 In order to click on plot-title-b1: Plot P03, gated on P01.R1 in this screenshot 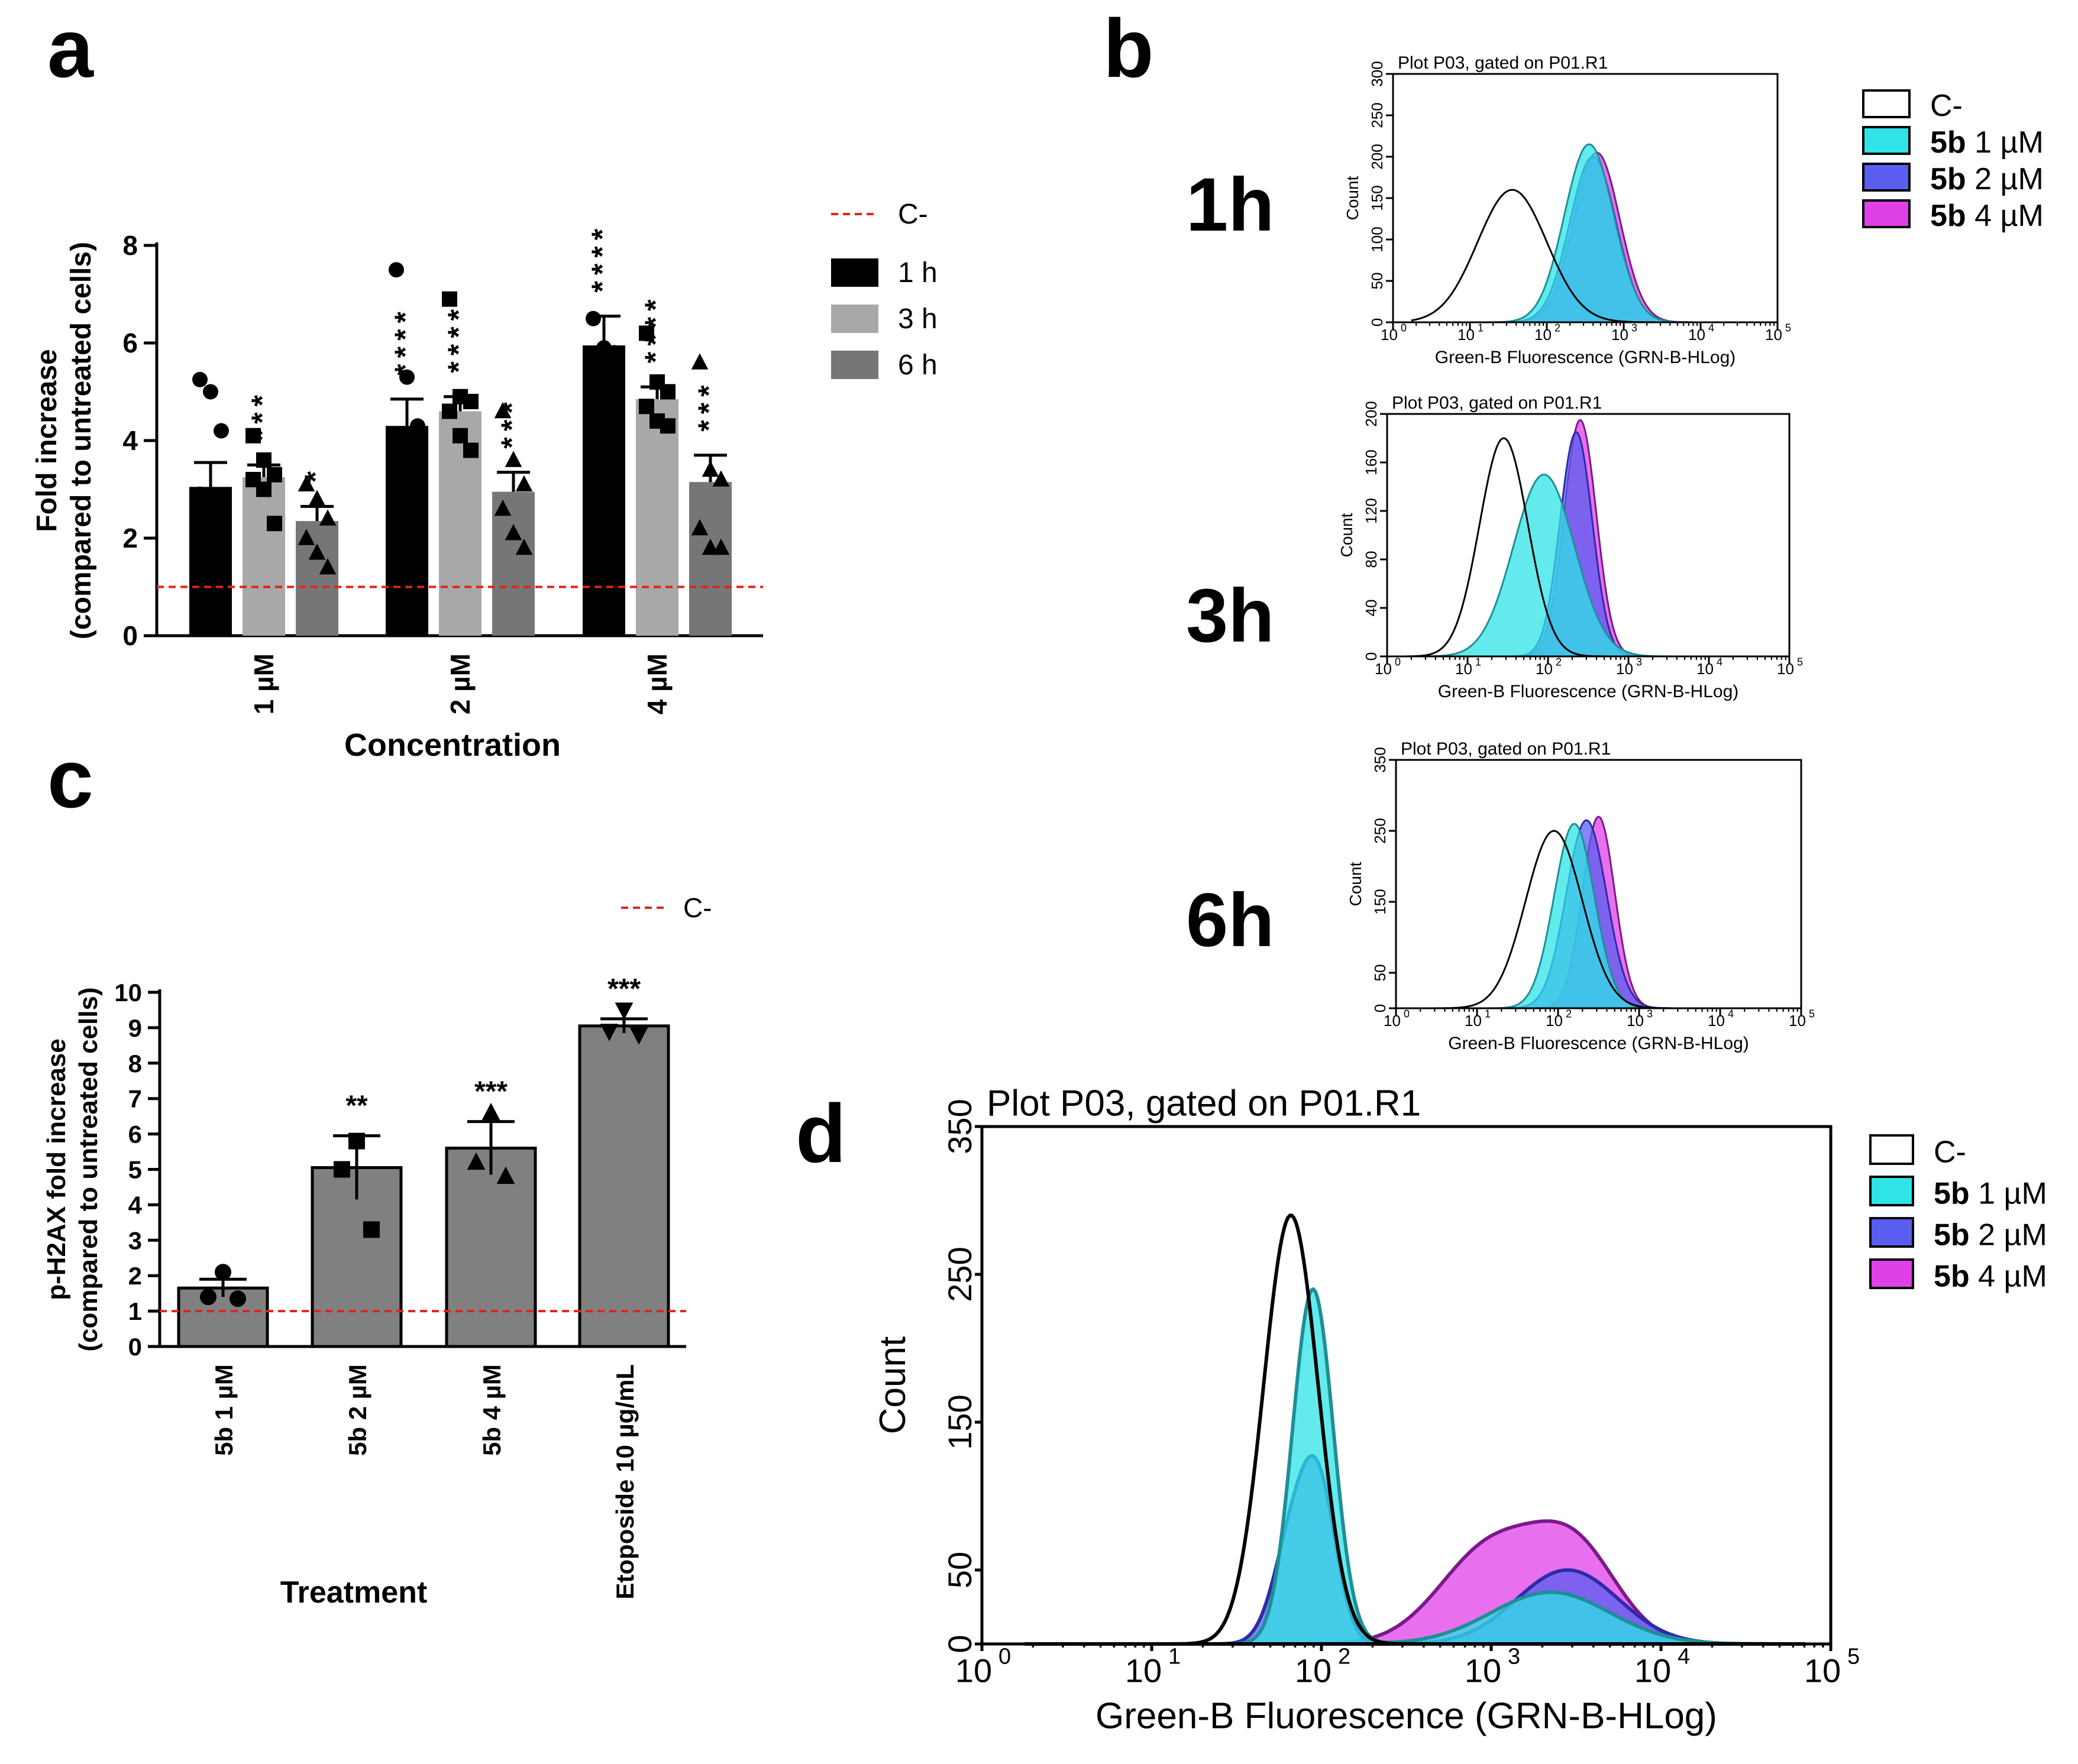, I will do `click(1503, 63)`.